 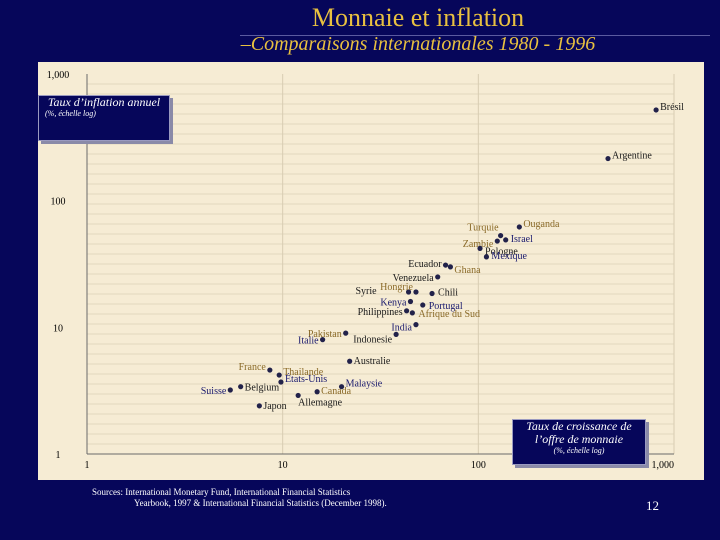 What do you see at coordinates (467, 270) in the screenshot?
I see `label-ghana: Ghana` at bounding box center [467, 270].